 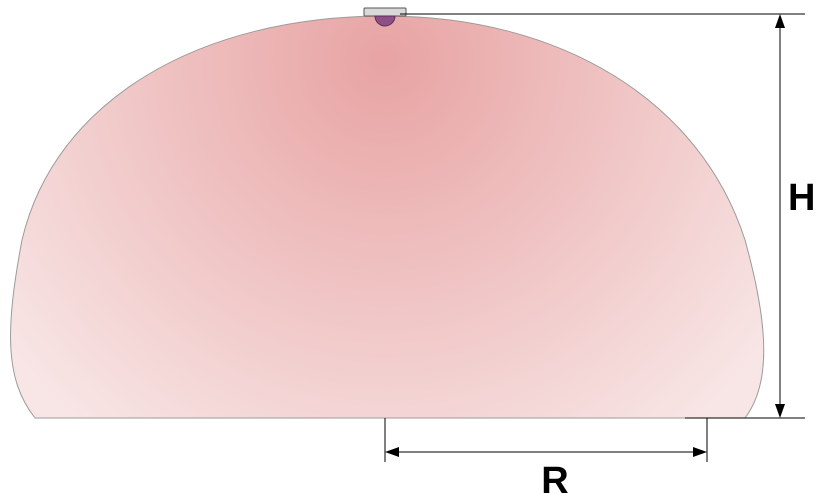 What do you see at coordinates (780, 411) in the screenshot?
I see `height-arrow-bottom` at bounding box center [780, 411].